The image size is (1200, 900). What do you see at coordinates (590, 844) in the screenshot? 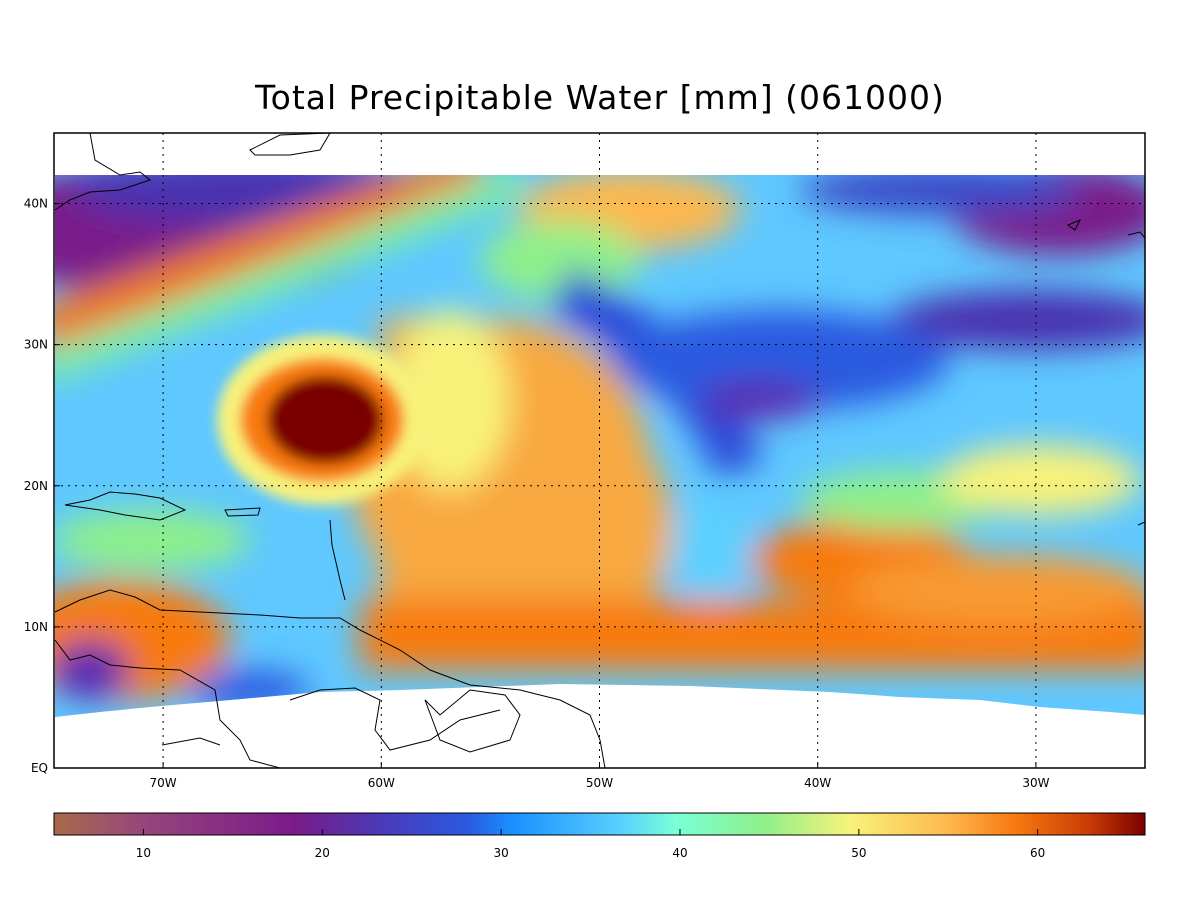
I see `colorbar-ticks: 10 20 30 40 50 60` at bounding box center [590, 844].